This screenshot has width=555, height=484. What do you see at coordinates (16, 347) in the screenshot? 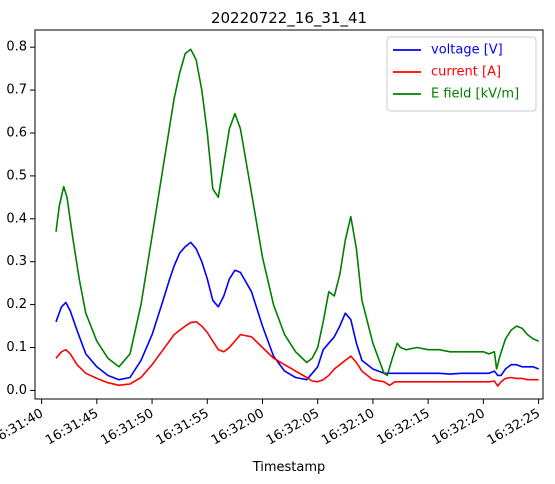
I see `y-tick-label: 0.1` at bounding box center [16, 347].